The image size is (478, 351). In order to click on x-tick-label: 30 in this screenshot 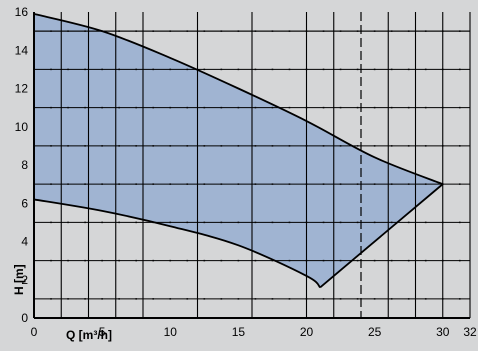, I will do `click(443, 332)`.